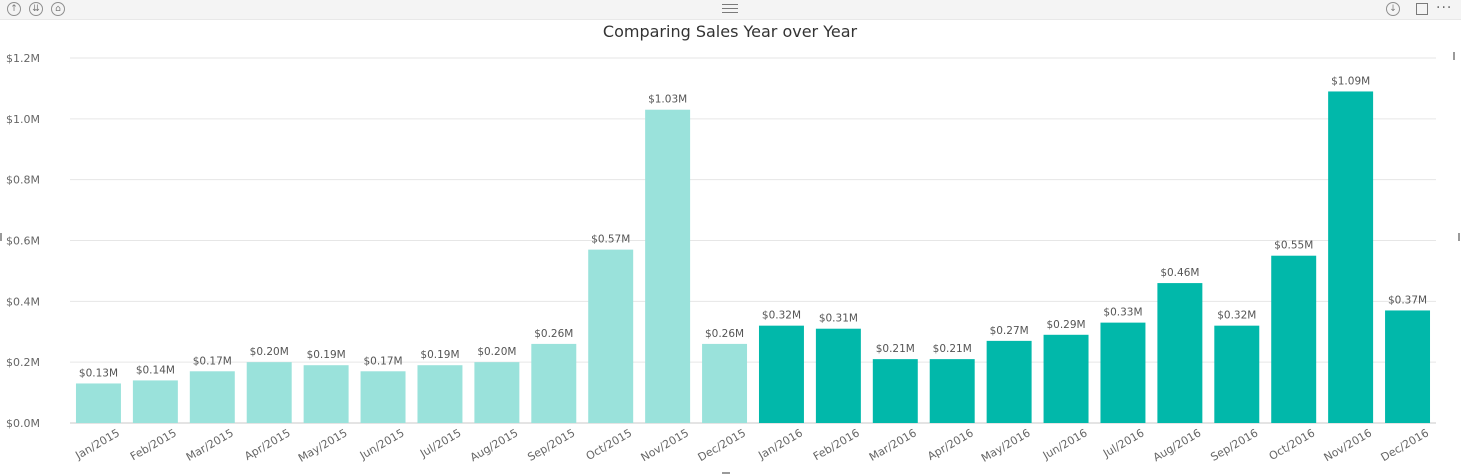 The width and height of the screenshot is (1461, 475). What do you see at coordinates (97, 444) in the screenshot?
I see `x-tick-label: Jan/2015` at bounding box center [97, 444].